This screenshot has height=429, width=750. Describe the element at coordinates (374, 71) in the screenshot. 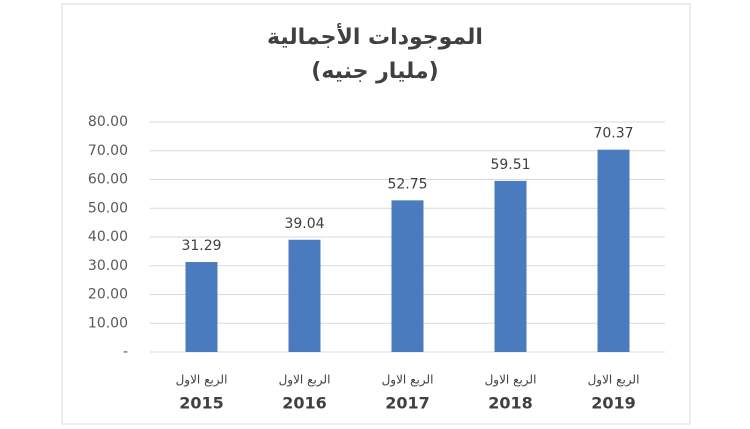

I see `chart-subtitle: (مليار جنيه)` at that location.